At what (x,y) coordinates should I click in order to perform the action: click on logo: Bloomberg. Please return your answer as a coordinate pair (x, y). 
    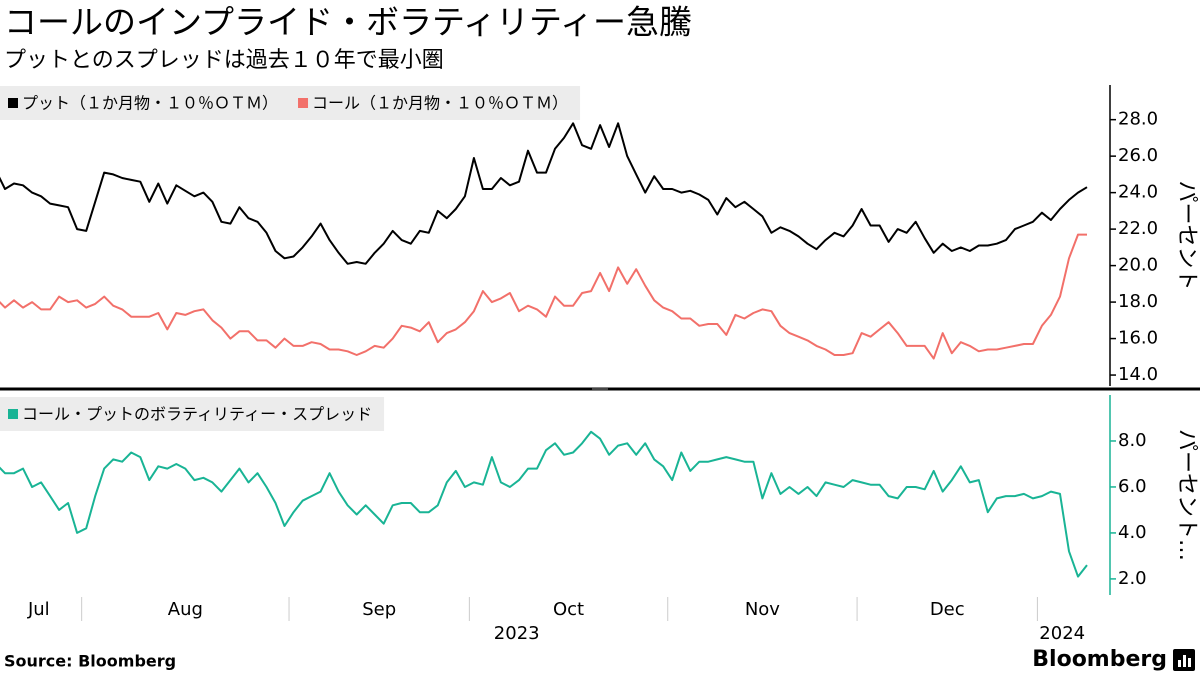
    Looking at the image, I should click on (1099, 659).